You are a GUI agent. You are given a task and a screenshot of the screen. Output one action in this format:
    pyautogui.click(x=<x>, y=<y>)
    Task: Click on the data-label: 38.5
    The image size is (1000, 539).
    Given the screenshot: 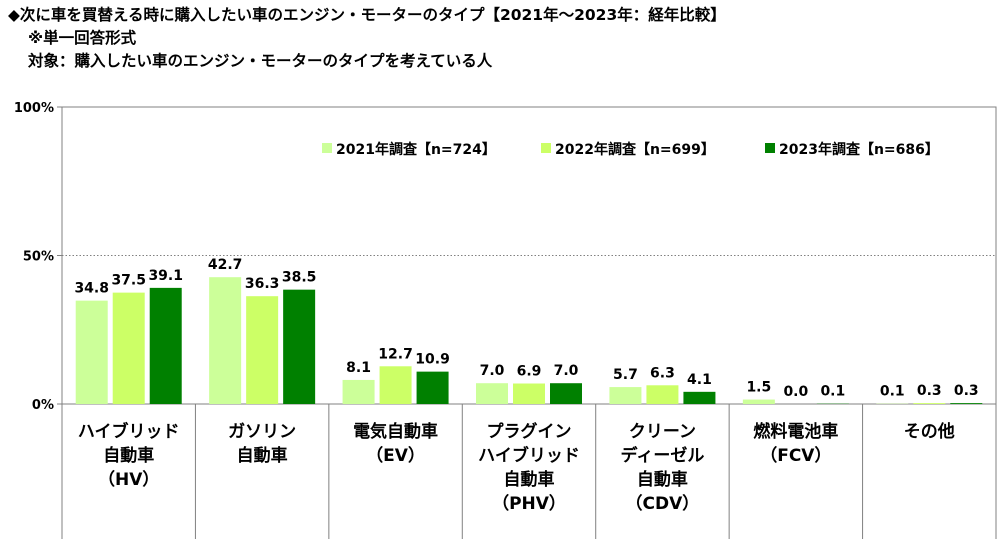 What is the action you would take?
    pyautogui.click(x=299, y=278)
    